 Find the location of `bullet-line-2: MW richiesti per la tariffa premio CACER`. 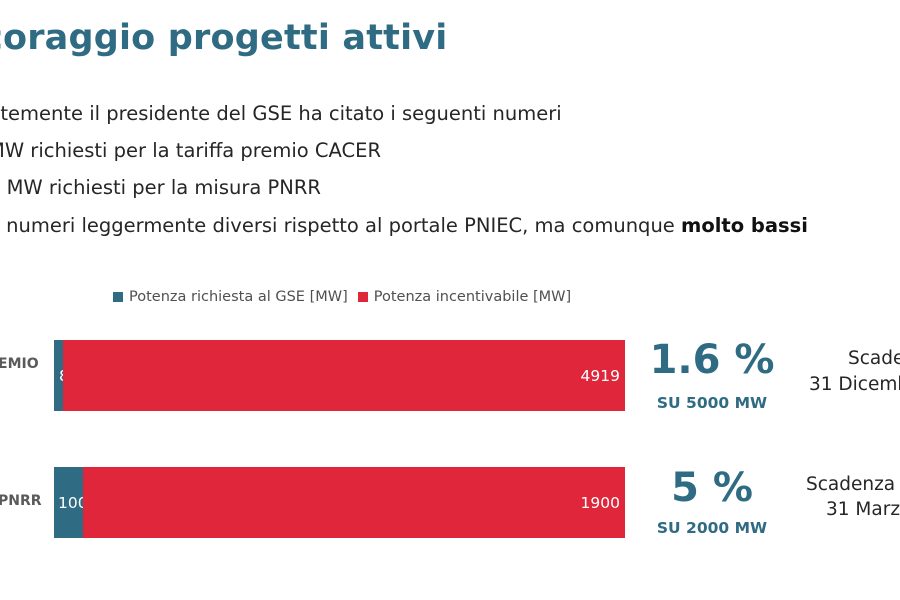

bullet-line-2: MW richiesti per la tariffa premio CACER is located at coordinates (191, 150).